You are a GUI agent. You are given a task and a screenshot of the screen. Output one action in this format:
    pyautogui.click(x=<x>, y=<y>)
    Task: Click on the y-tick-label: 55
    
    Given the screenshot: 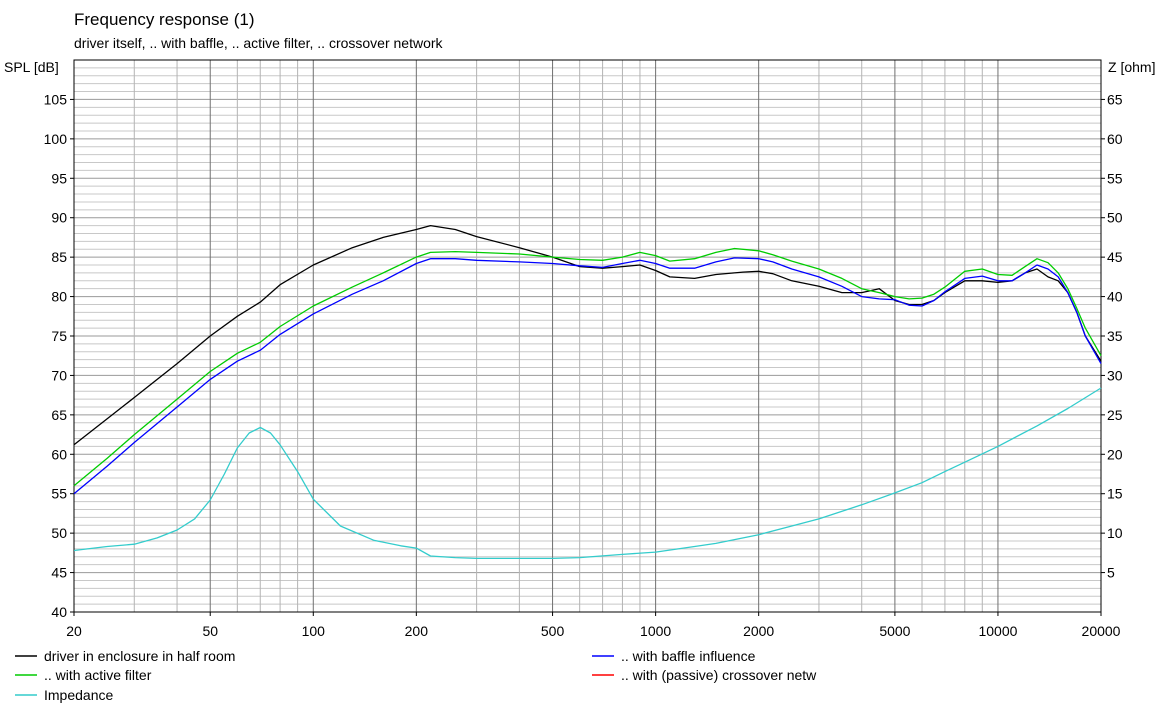 What is the action you would take?
    pyautogui.click(x=59, y=494)
    